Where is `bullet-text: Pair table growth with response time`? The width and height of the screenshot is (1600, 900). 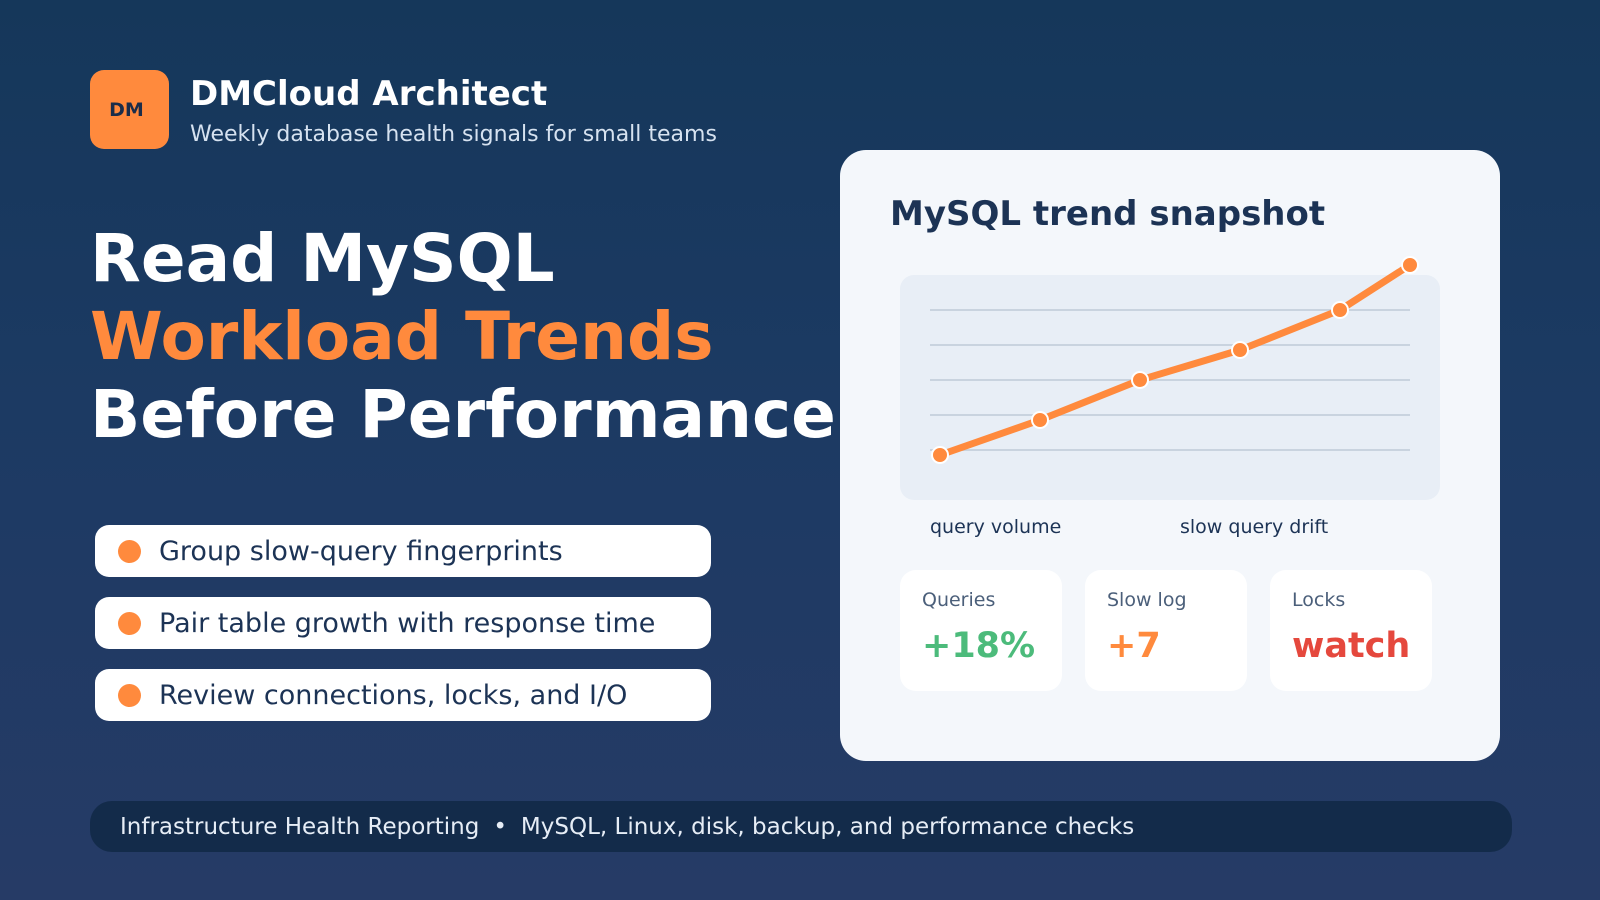 bullet-text: Pair table growth with response time is located at coordinates (407, 623).